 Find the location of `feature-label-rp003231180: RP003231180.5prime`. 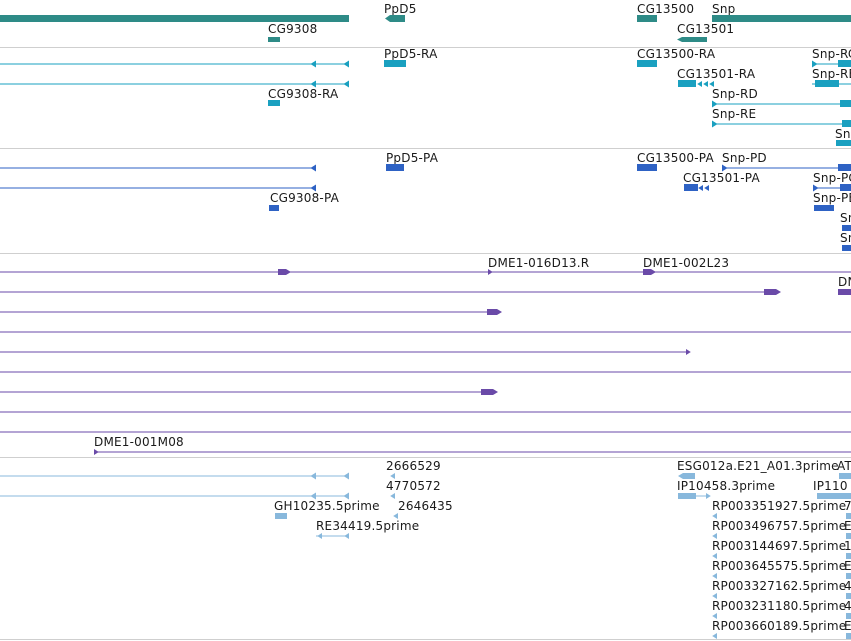

feature-label-rp003231180: RP003231180.5prime is located at coordinates (779, 606).